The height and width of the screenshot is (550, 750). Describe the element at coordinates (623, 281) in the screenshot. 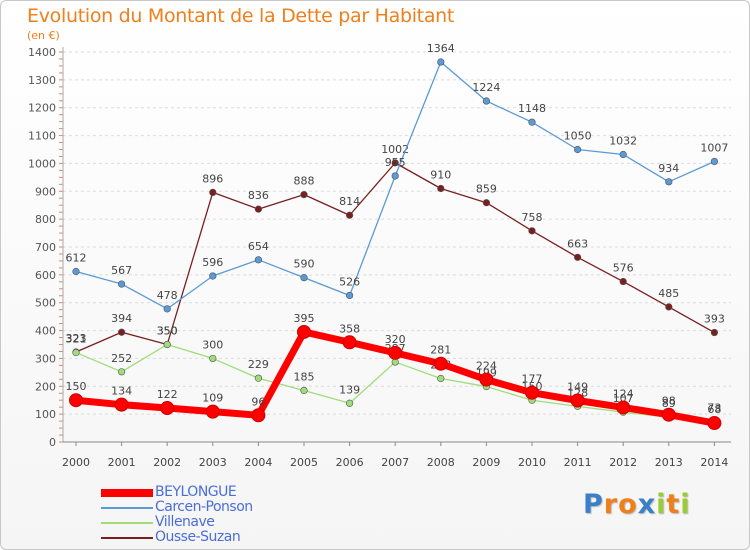

I see `data-point-ousse-suzan-2012` at that location.